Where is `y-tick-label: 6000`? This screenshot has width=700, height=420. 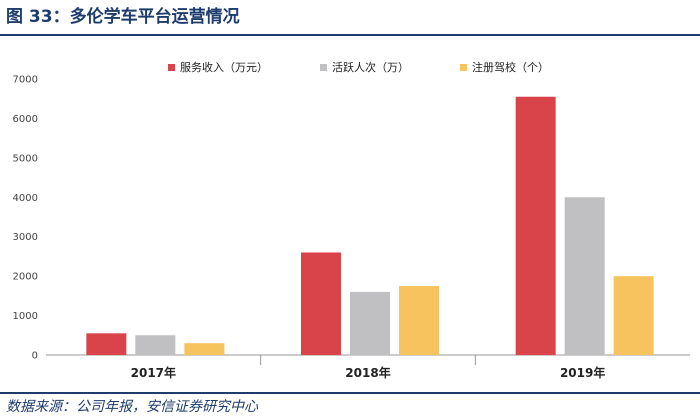 y-tick-label: 6000 is located at coordinates (25, 119).